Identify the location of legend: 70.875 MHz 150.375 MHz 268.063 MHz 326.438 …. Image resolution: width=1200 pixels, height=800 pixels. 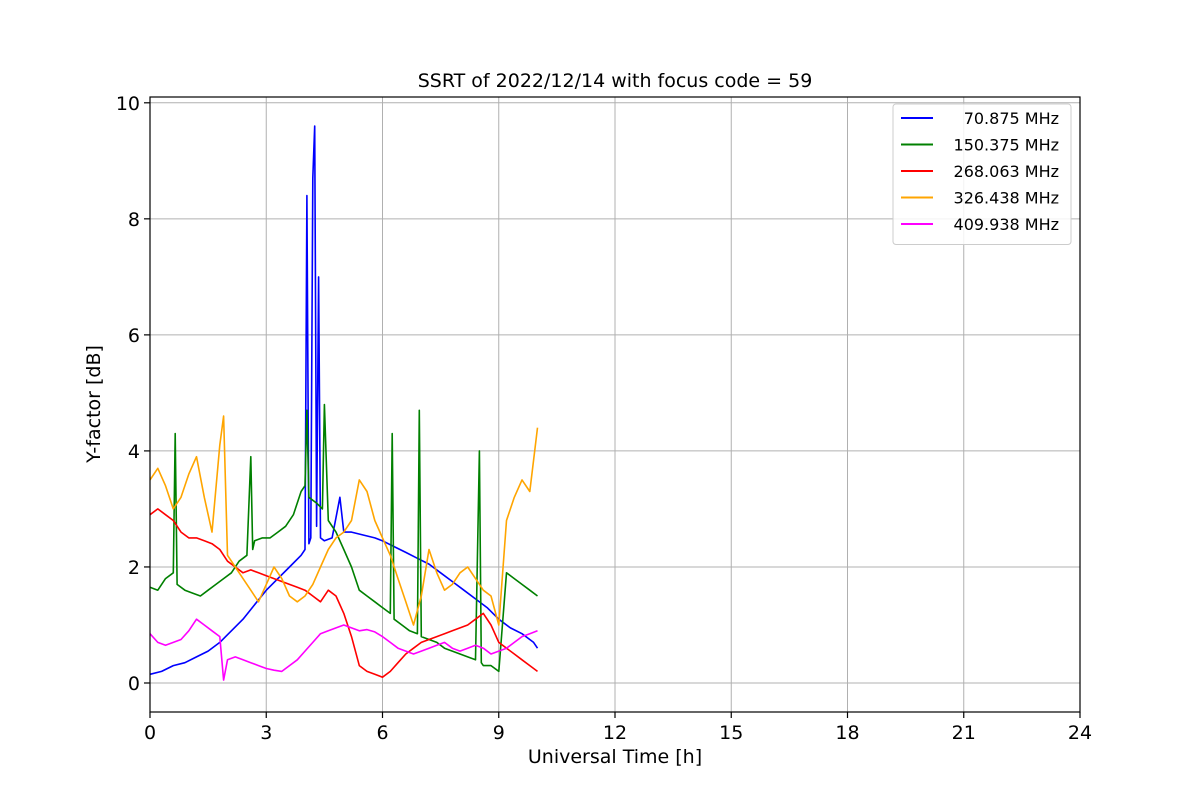
(982, 174).